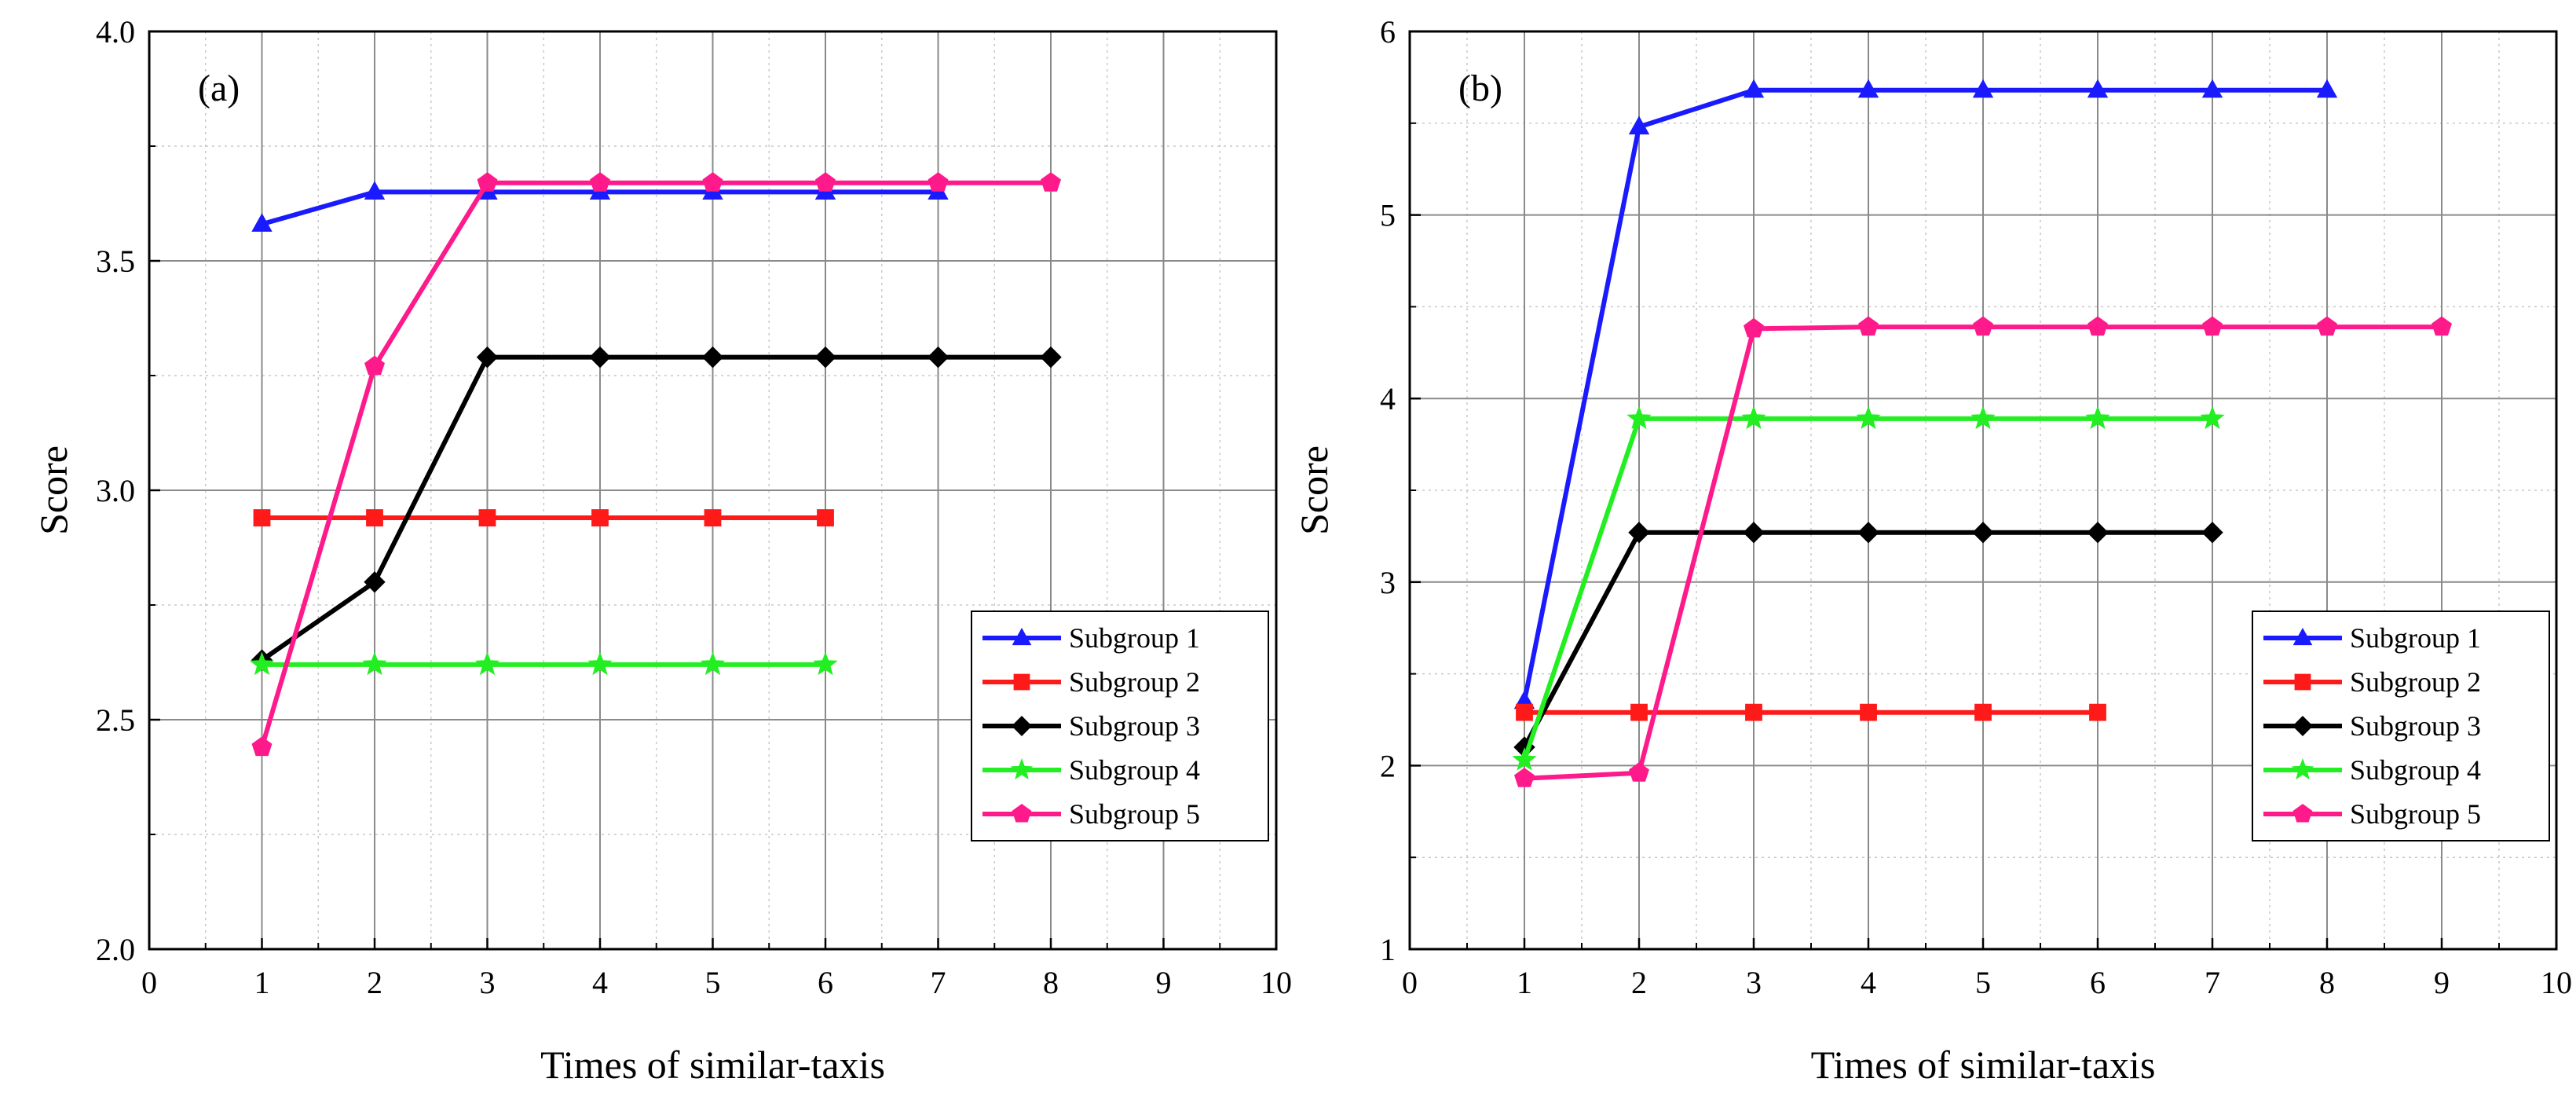 This screenshot has height=1100, width=2576. What do you see at coordinates (115, 490) in the screenshot?
I see `y-tick-label: 3.0` at bounding box center [115, 490].